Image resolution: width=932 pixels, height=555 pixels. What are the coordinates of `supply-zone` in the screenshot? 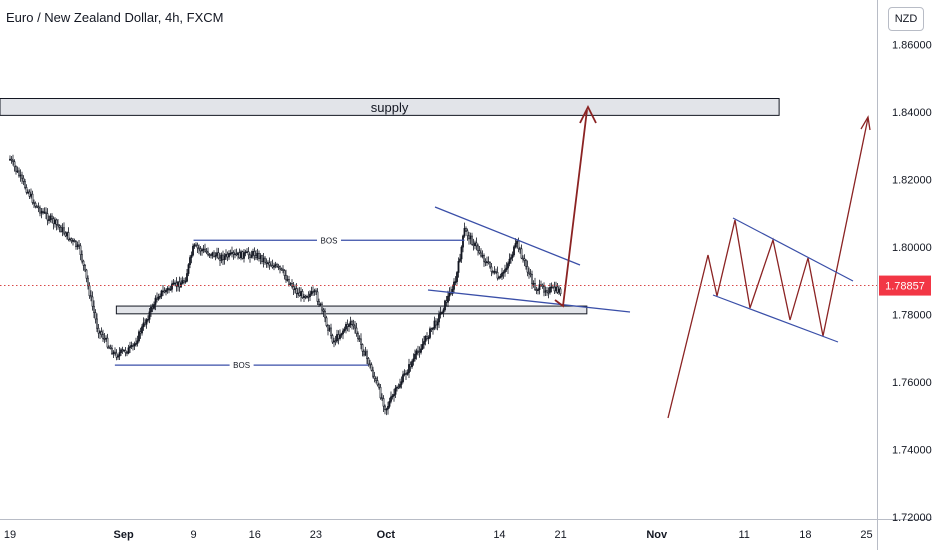 It's located at (390, 107).